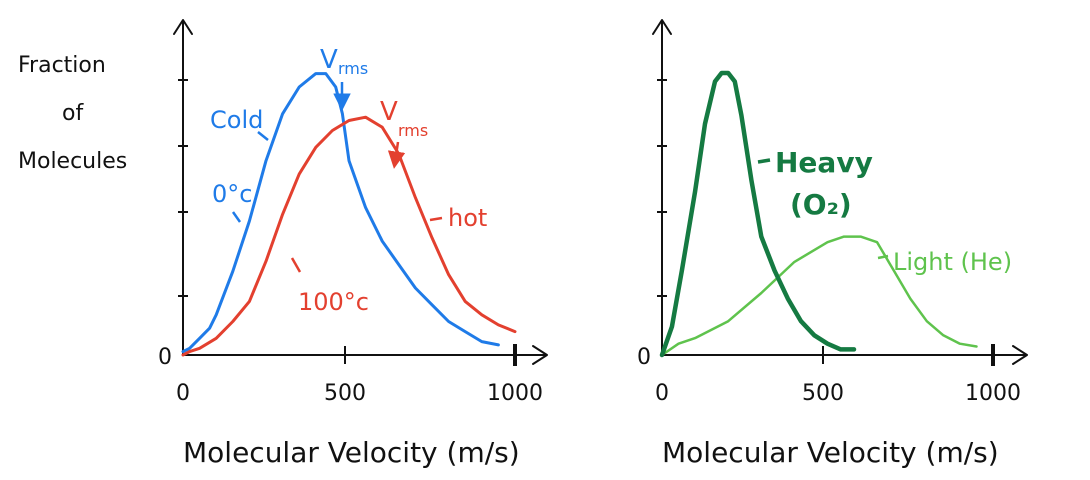  Describe the element at coordinates (952, 262) in the screenshot. I see `light-label: Light (He)` at that location.